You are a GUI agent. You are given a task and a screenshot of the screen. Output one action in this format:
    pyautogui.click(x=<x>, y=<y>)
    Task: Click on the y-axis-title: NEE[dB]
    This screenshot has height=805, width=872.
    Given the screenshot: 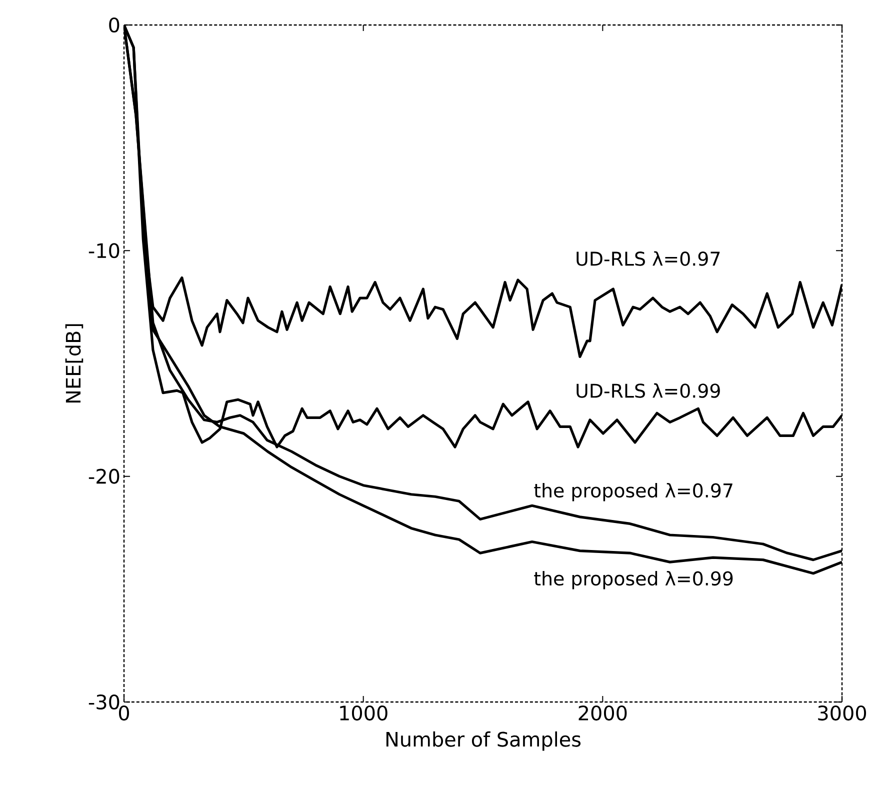 What is the action you would take?
    pyautogui.click(x=74, y=363)
    